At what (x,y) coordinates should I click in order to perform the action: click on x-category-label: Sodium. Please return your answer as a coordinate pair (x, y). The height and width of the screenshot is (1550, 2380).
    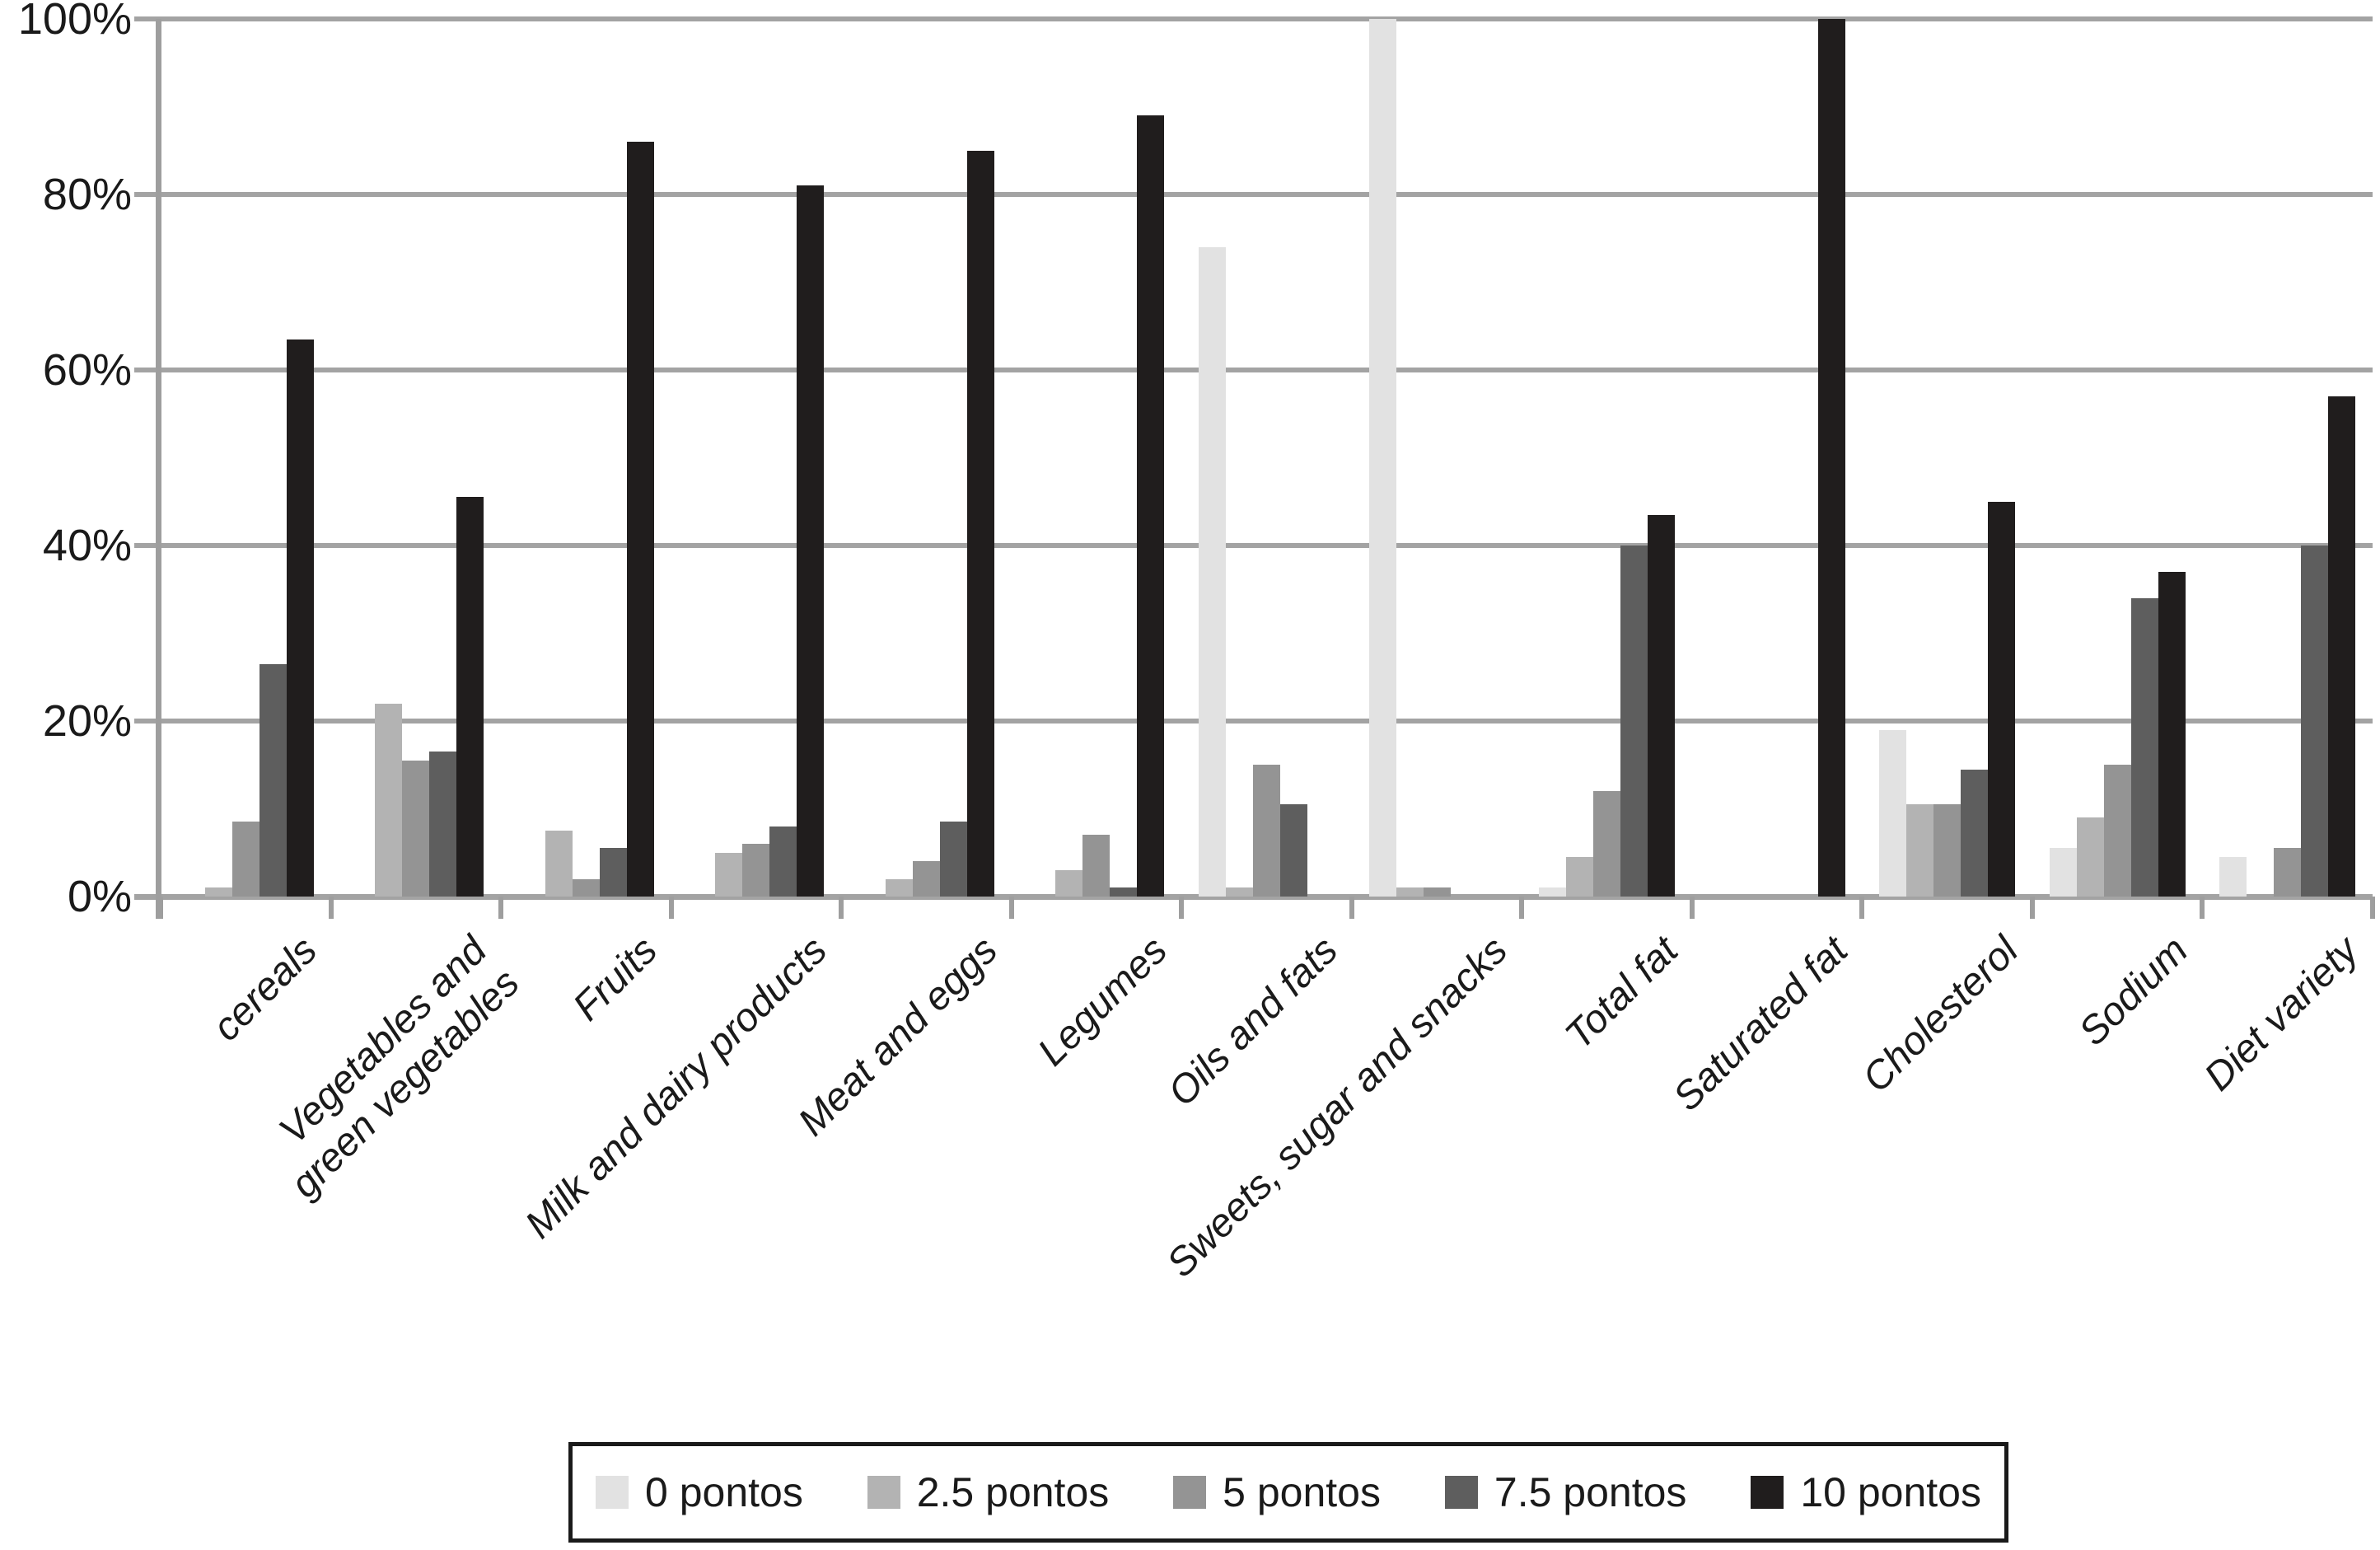
    Looking at the image, I should click on (2134, 991).